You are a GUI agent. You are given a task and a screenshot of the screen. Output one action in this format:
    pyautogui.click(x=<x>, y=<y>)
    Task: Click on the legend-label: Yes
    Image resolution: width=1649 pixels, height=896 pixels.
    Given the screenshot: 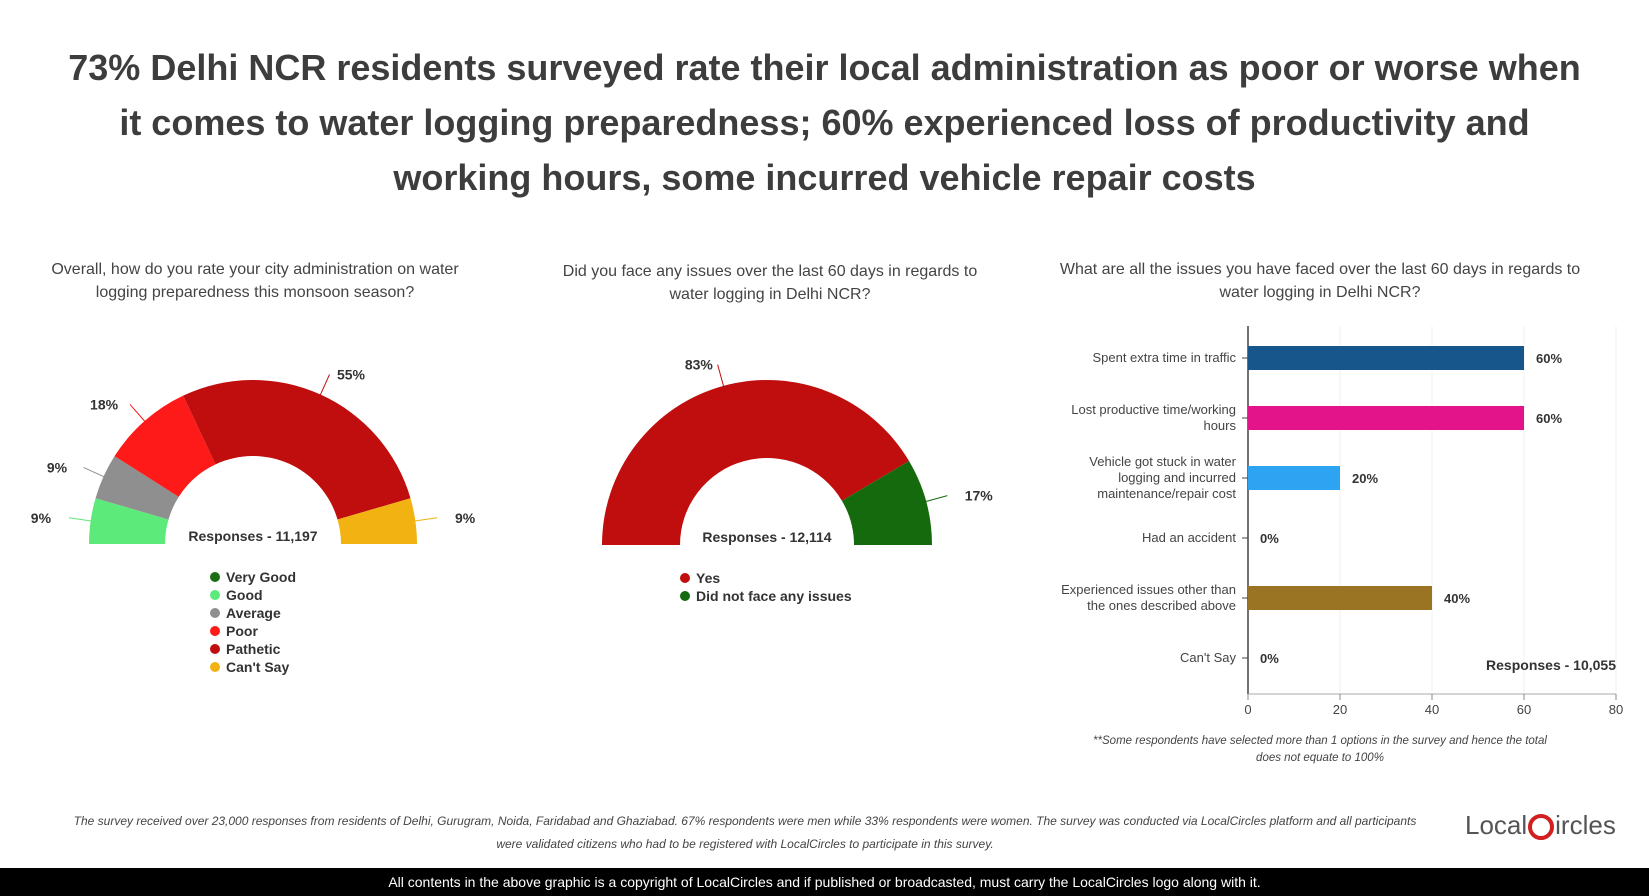 What is the action you would take?
    pyautogui.click(x=708, y=578)
    